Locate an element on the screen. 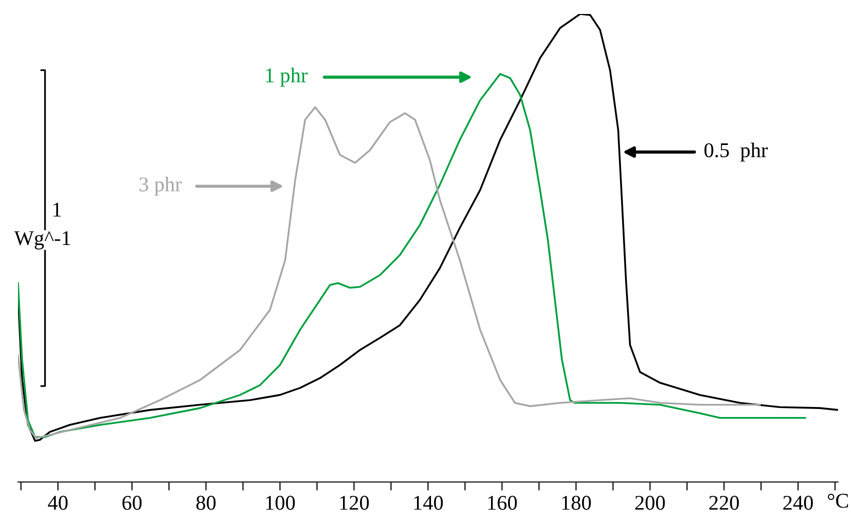 This screenshot has width=851, height=514. text: 3 phr is located at coordinates (161, 186).